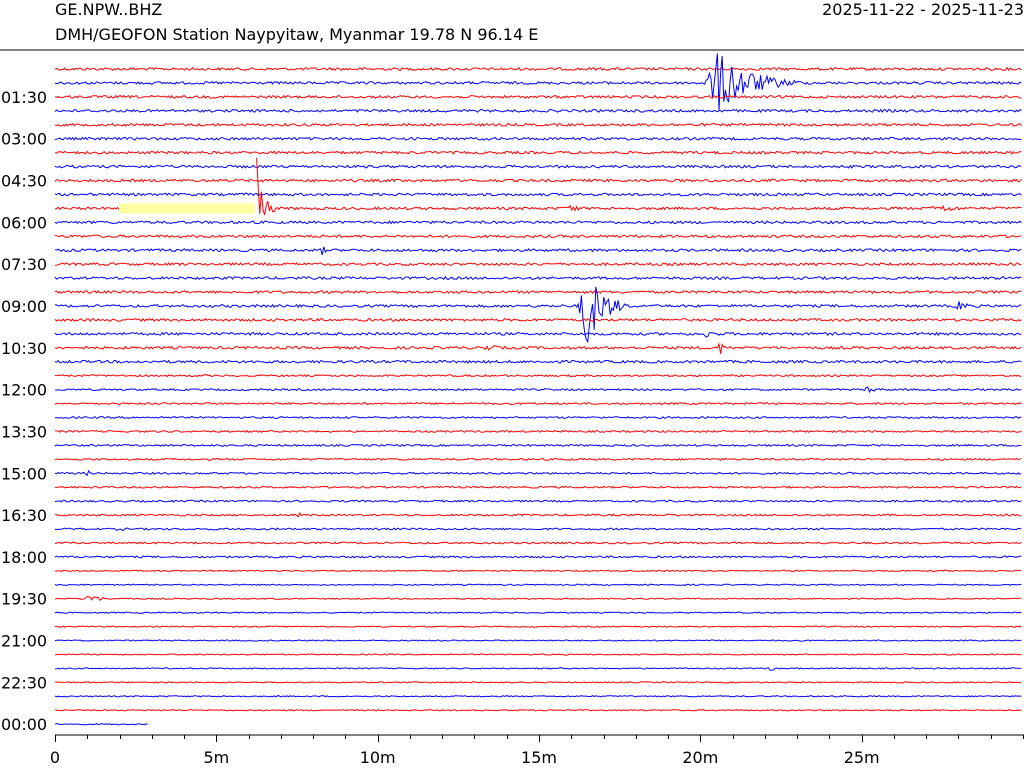 The image size is (1024, 768). I want to click on station-code: GE.NPW..BHZ, so click(109, 9).